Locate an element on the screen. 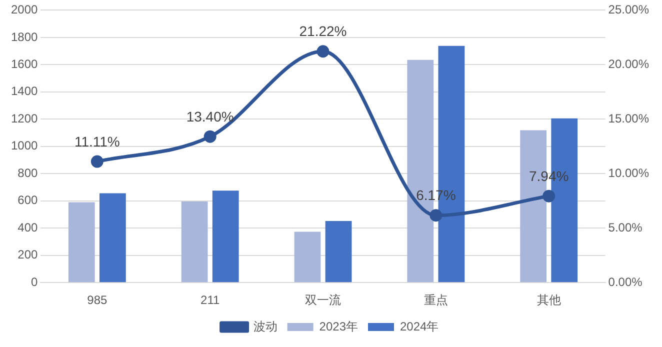 This screenshot has height=347, width=662. data-label: 7.94% is located at coordinates (548, 176).